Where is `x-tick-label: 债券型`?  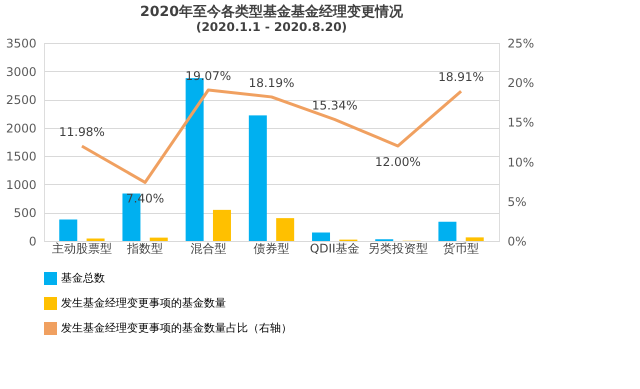
x-tick-label: 债券型 is located at coordinates (272, 249).